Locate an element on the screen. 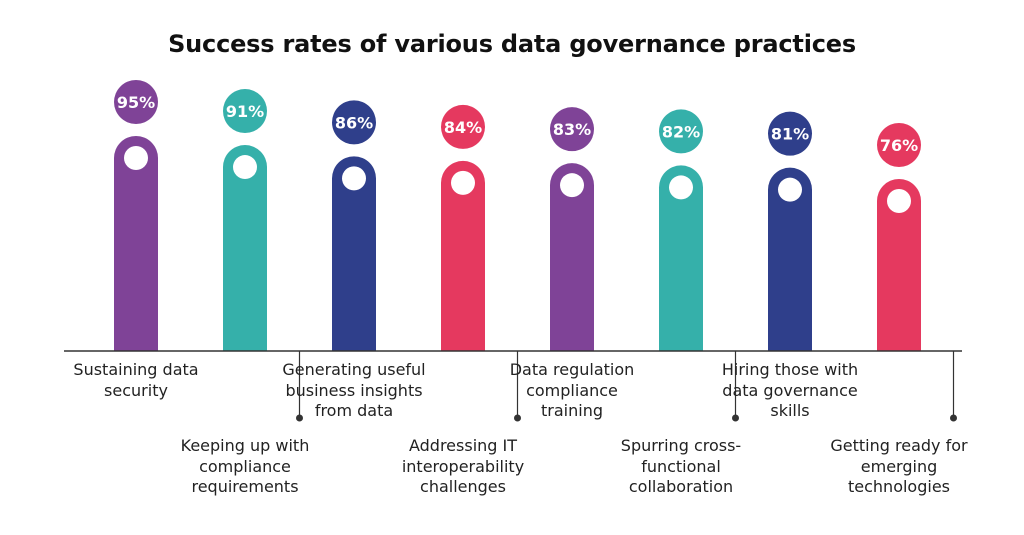  value-label: 81% is located at coordinates (790, 134).